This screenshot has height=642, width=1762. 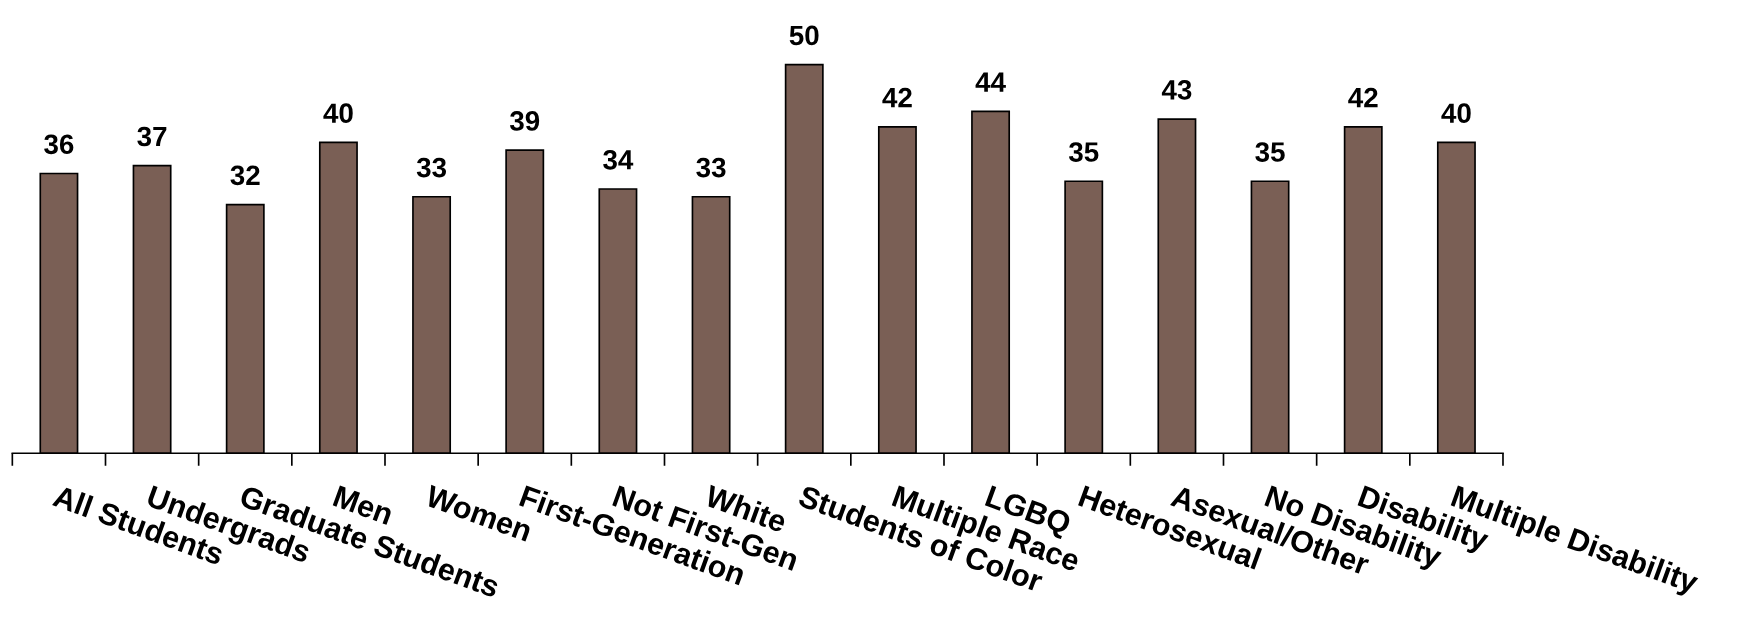 I want to click on data-label: 44, so click(x=990, y=82).